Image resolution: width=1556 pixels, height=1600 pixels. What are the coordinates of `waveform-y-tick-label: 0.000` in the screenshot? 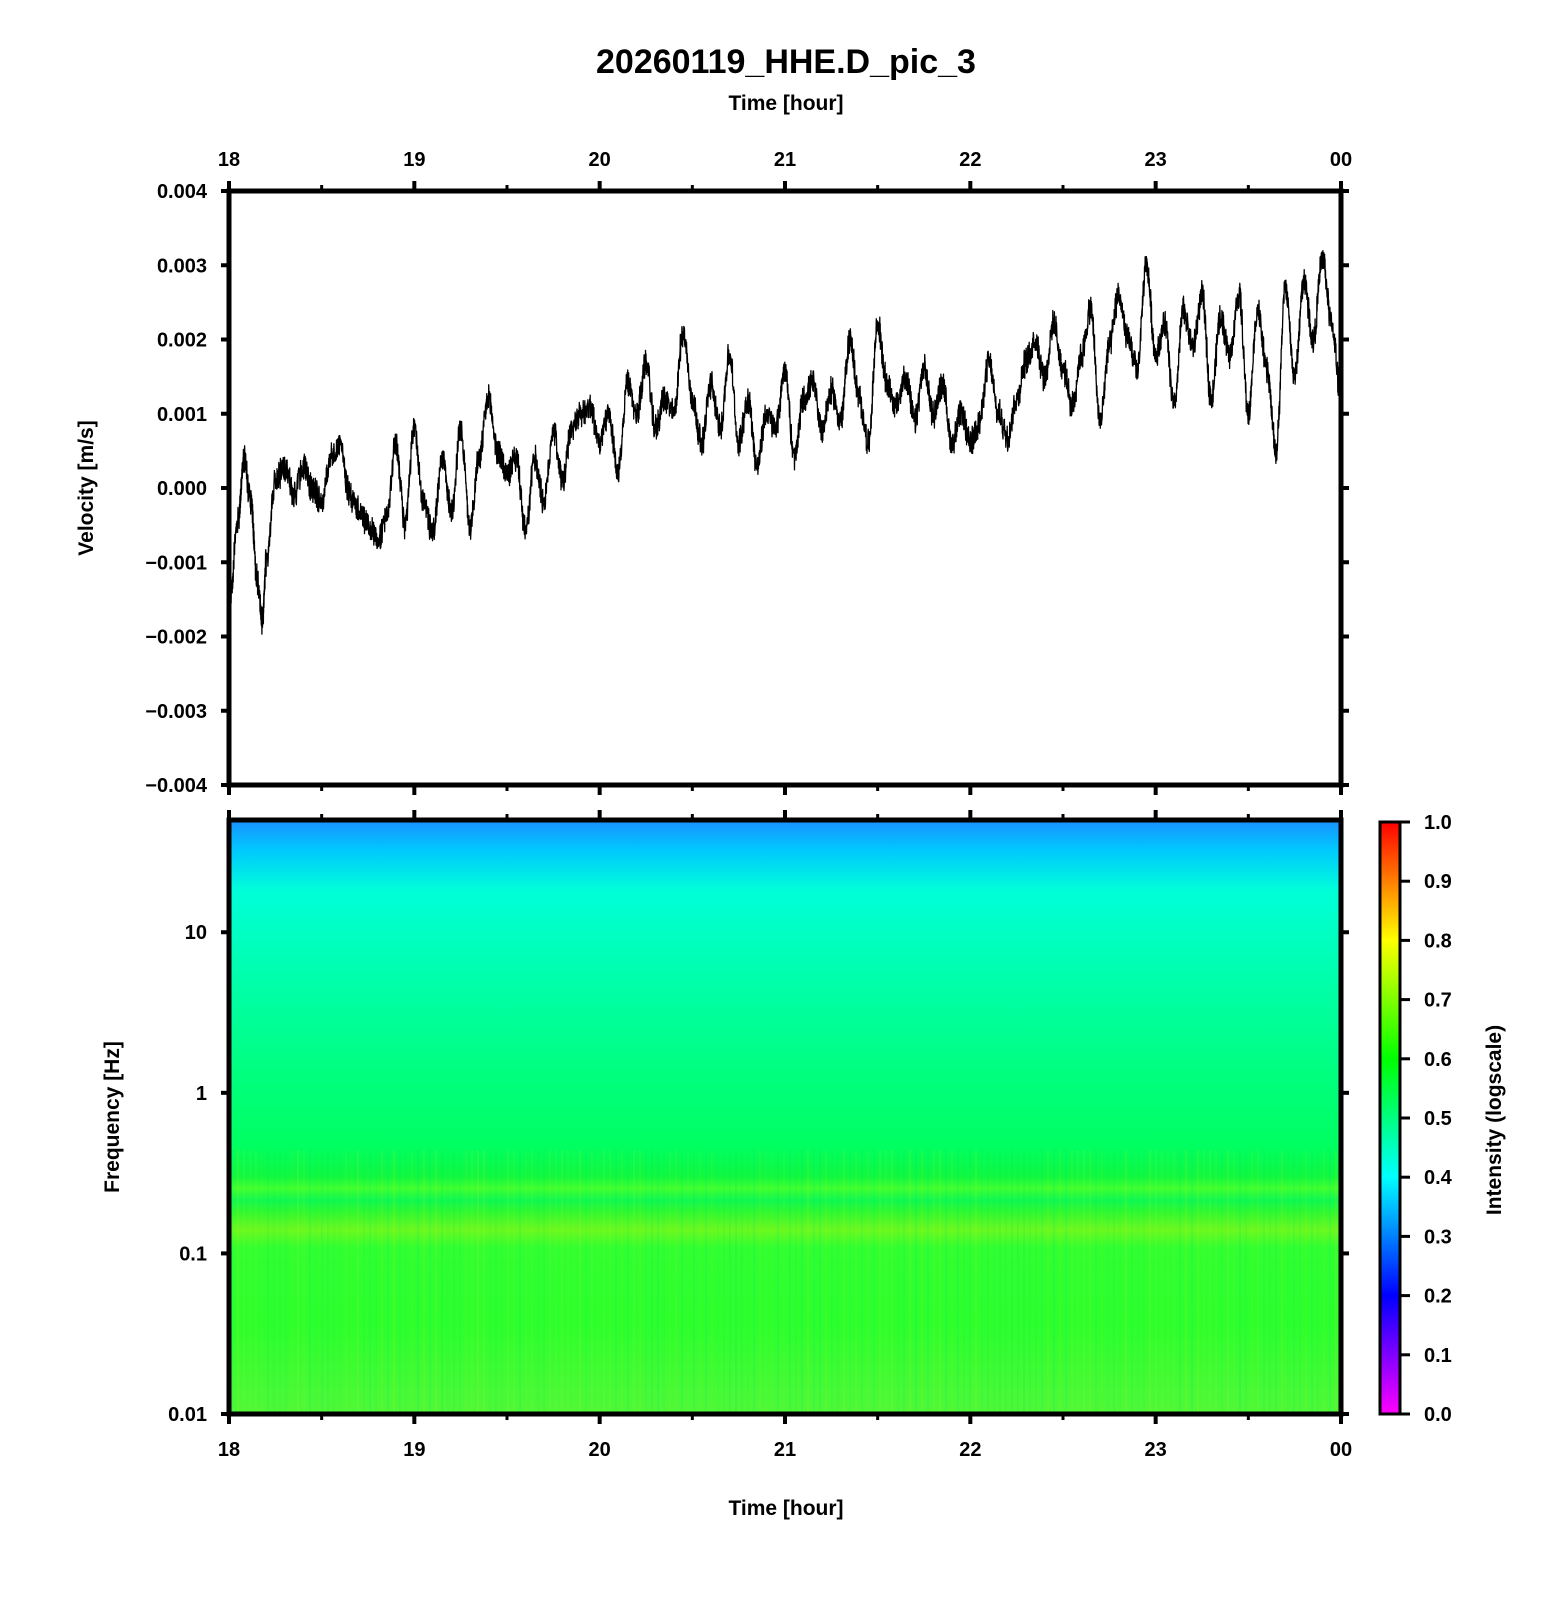 It's located at (182, 489).